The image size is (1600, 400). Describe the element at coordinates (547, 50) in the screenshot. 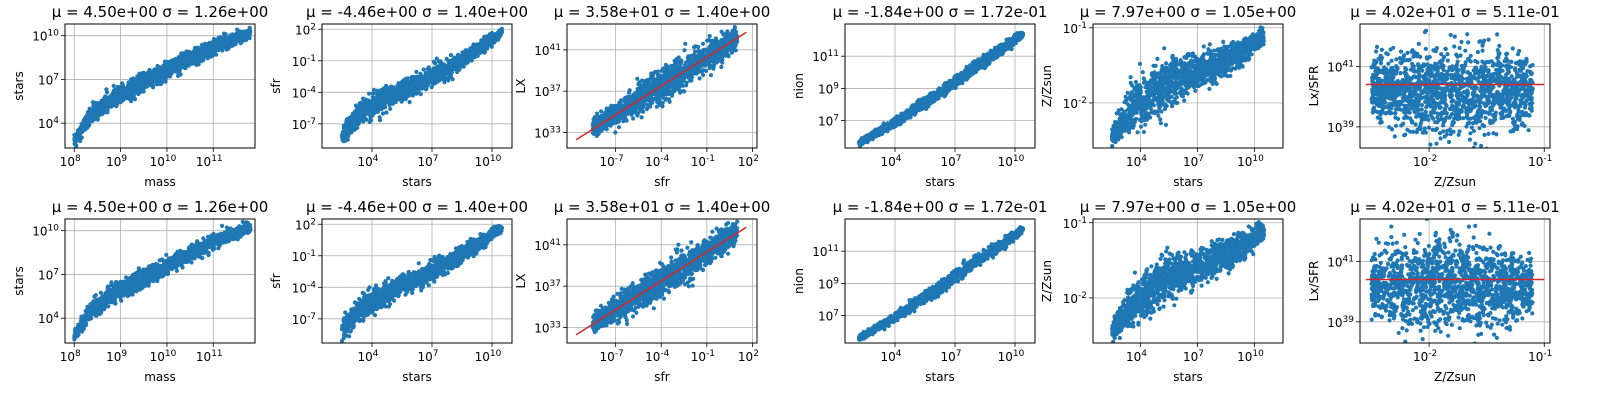

I see `y-tick-label: 1041` at that location.